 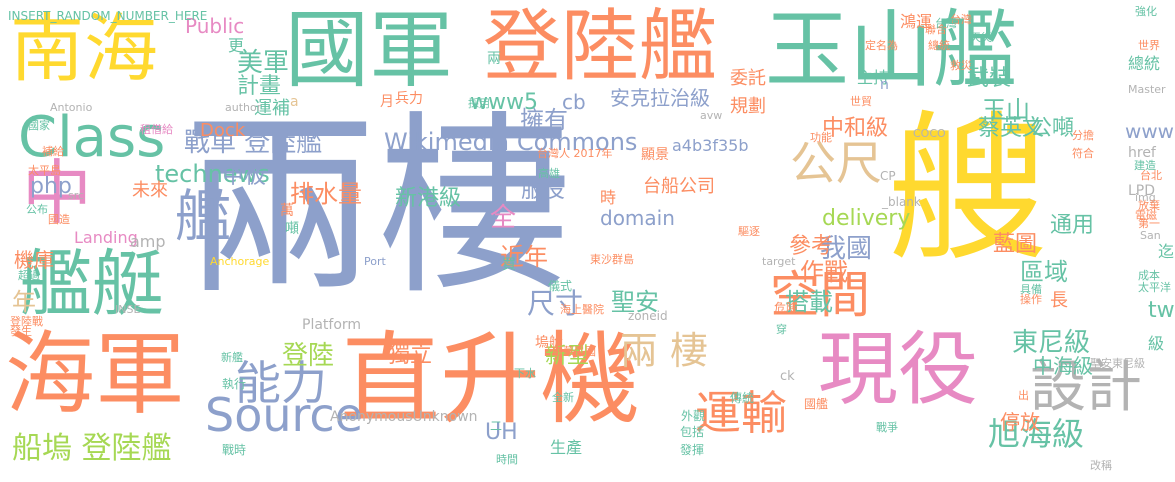 I want to click on word-cloud-word: n, so click(x=884, y=85).